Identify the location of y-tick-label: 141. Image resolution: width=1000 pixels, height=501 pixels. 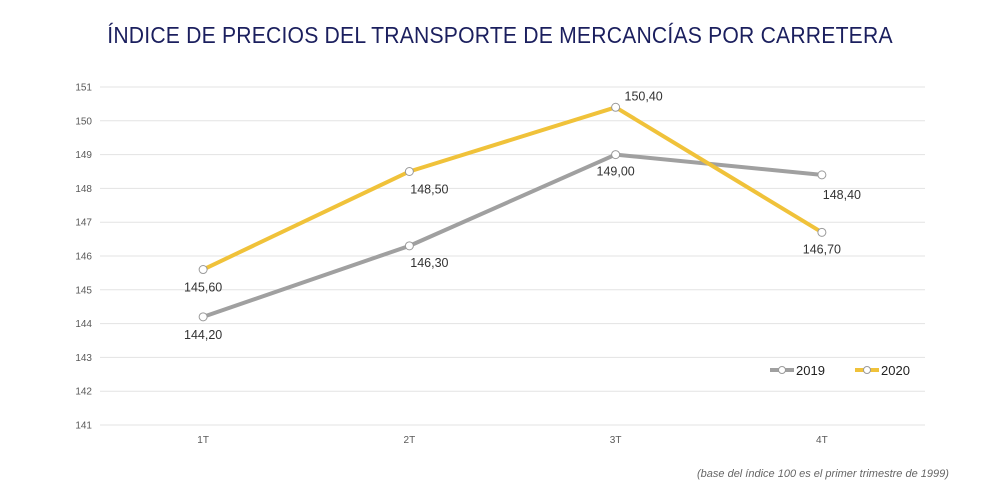
(83, 426).